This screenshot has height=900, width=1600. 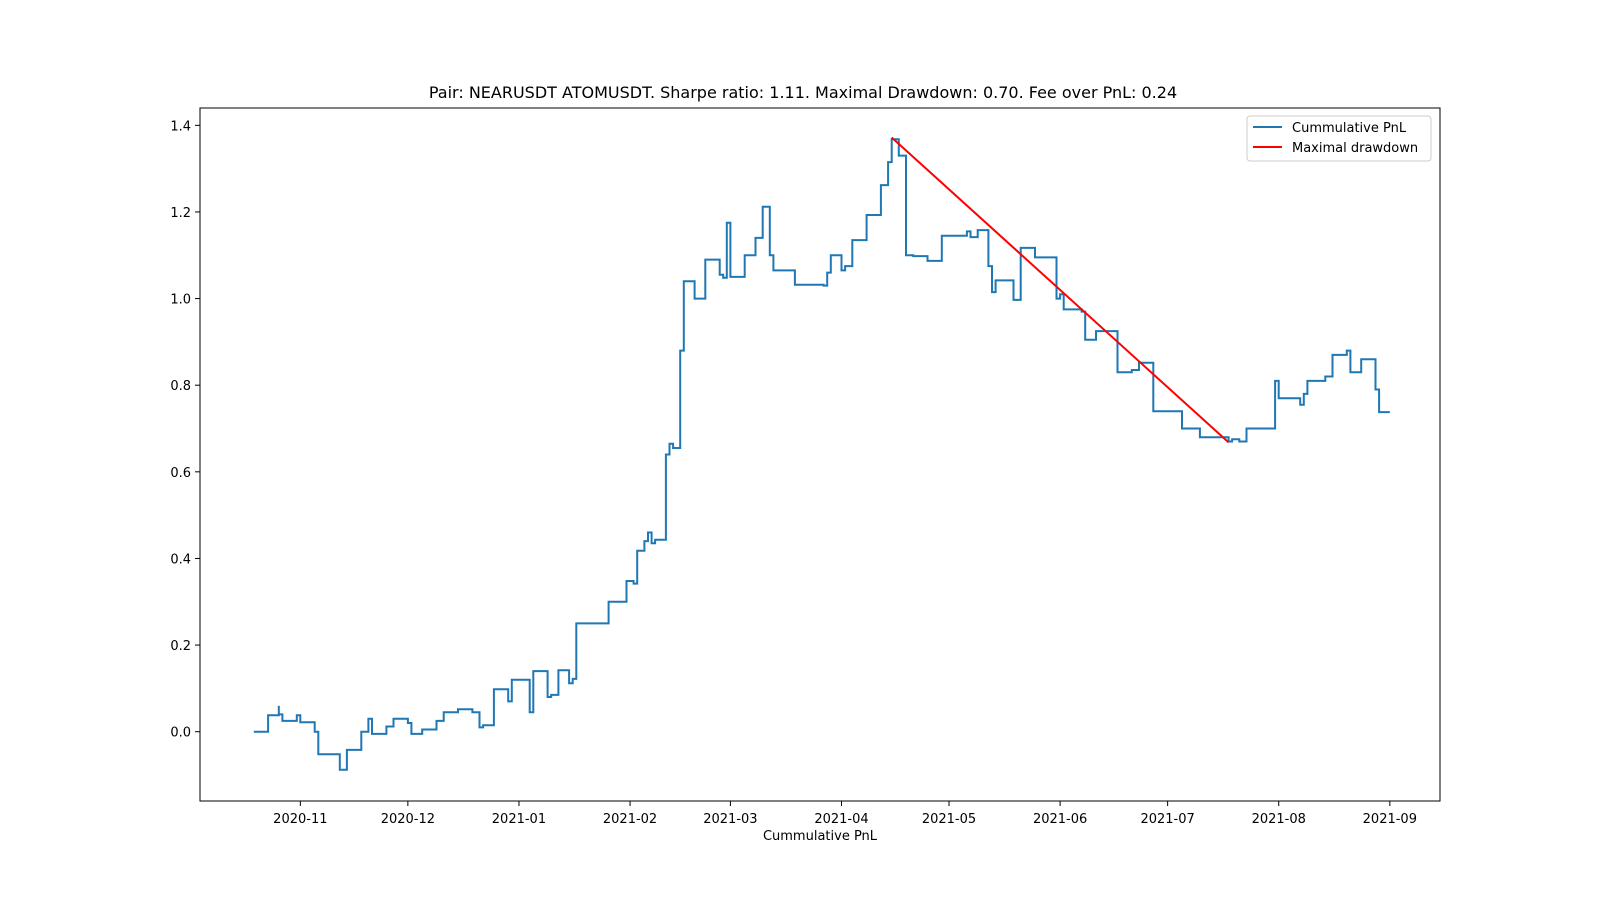 I want to click on y-tick-label: 1.0, so click(x=180, y=300).